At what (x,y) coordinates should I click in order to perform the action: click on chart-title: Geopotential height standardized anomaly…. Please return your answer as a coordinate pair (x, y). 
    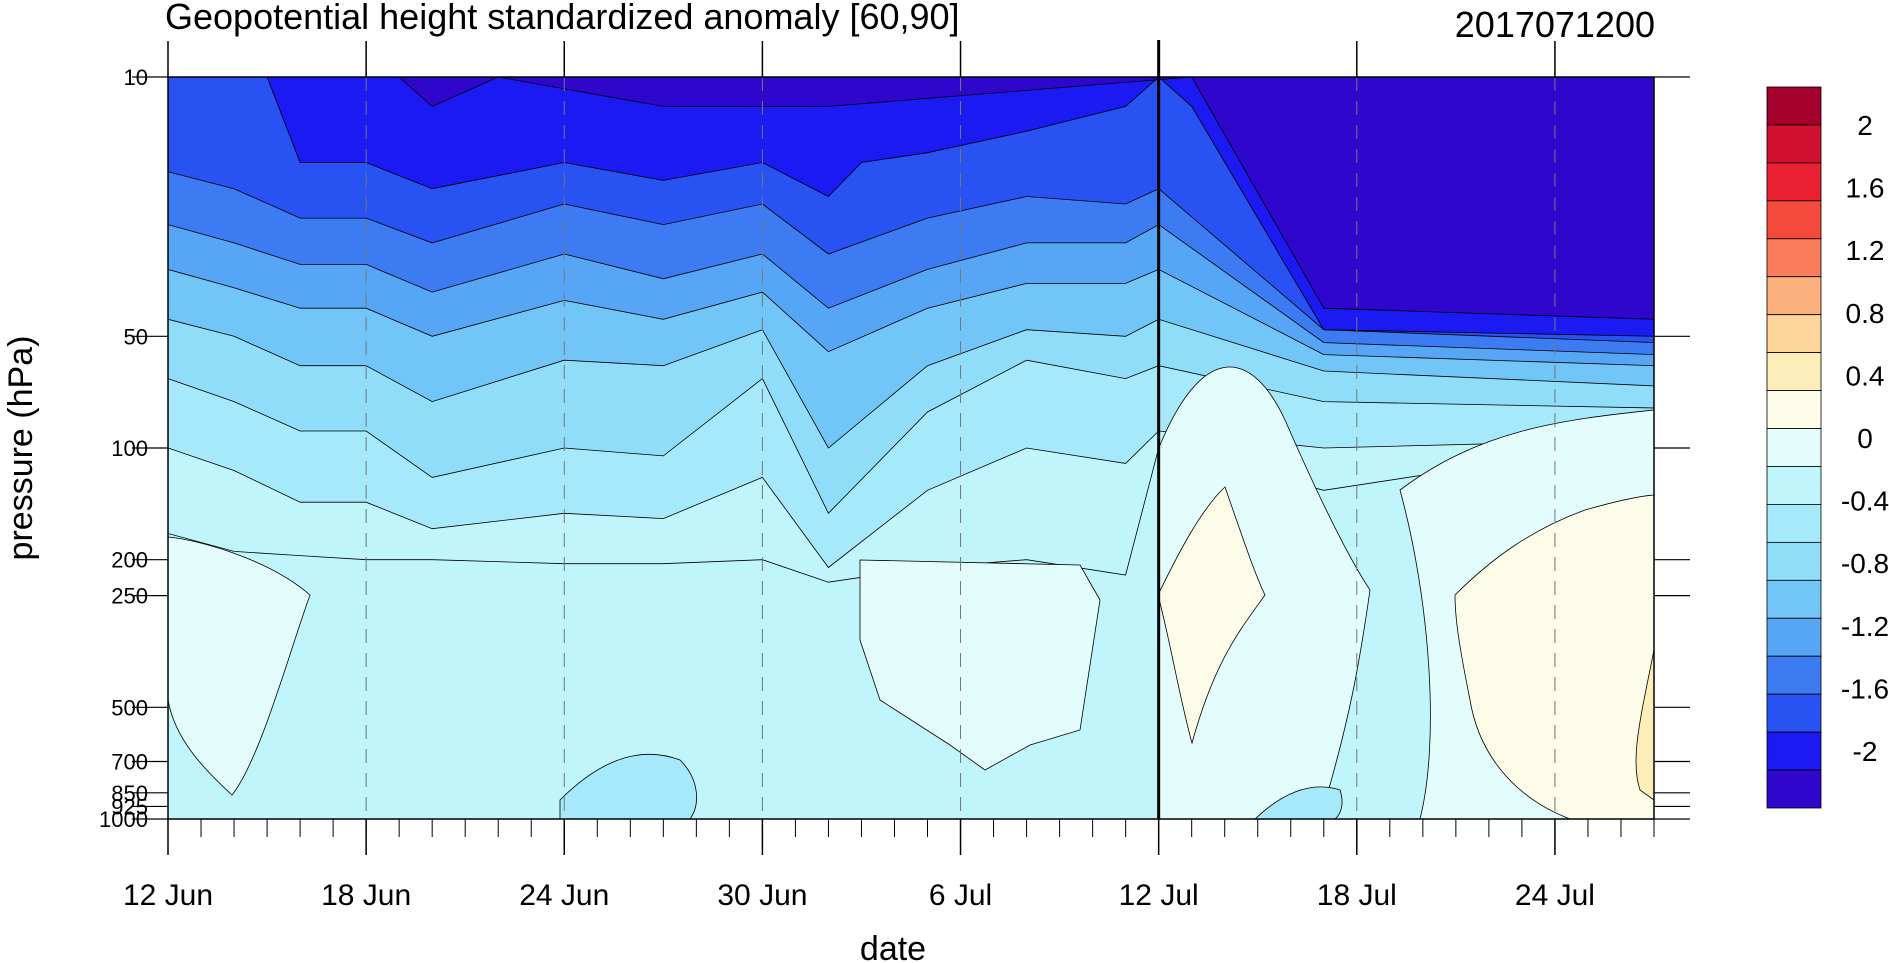
    Looking at the image, I should click on (562, 18).